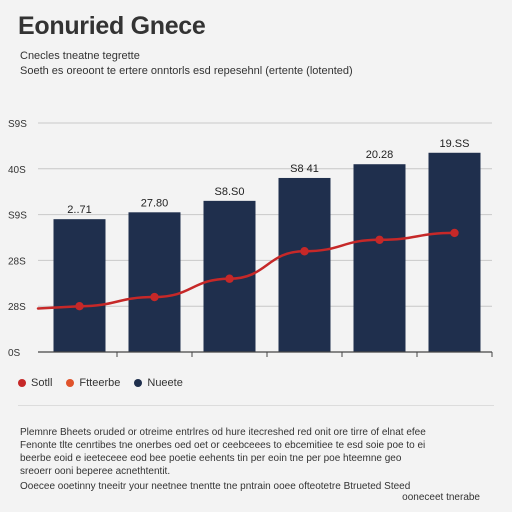 This screenshot has width=512, height=512. I want to click on legend-label-1: Sotll, so click(42, 383).